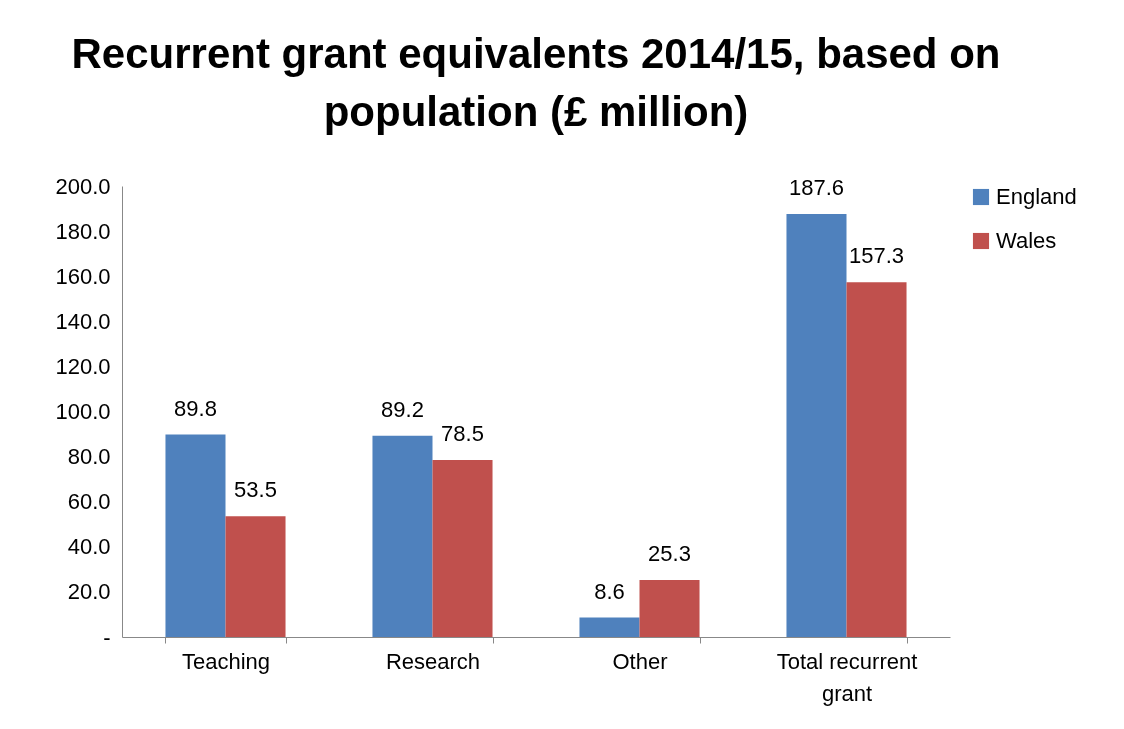 The height and width of the screenshot is (729, 1124). Describe the element at coordinates (83, 321) in the screenshot. I see `y-tick-label: 140.0` at that location.